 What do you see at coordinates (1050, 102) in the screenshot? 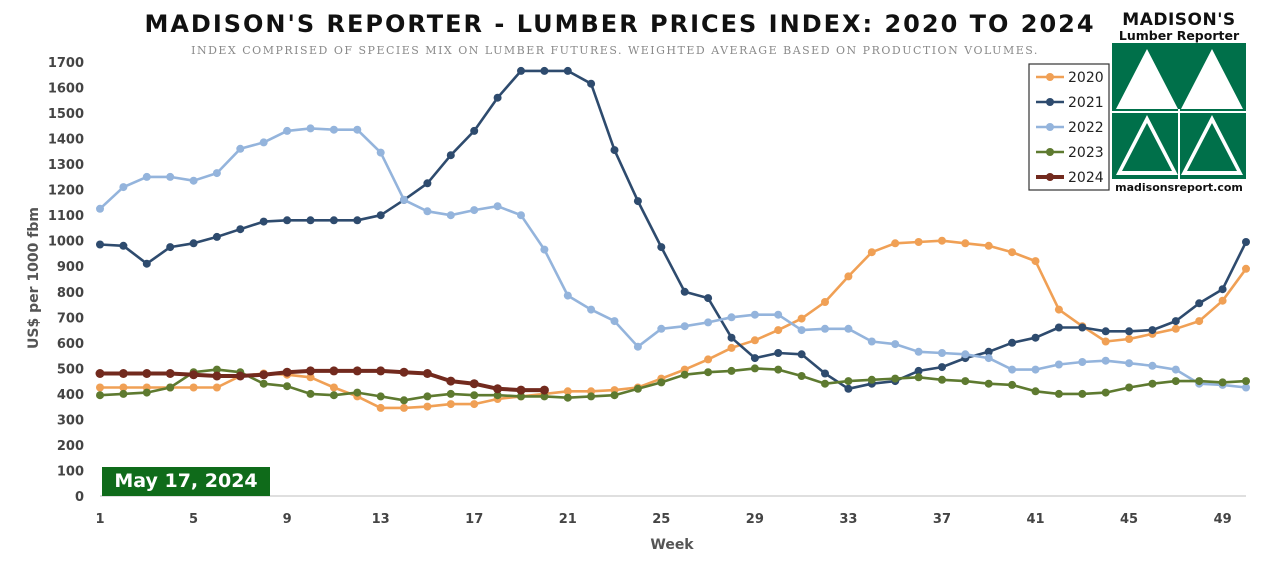
I see `legend-marker-2021` at bounding box center [1050, 102].